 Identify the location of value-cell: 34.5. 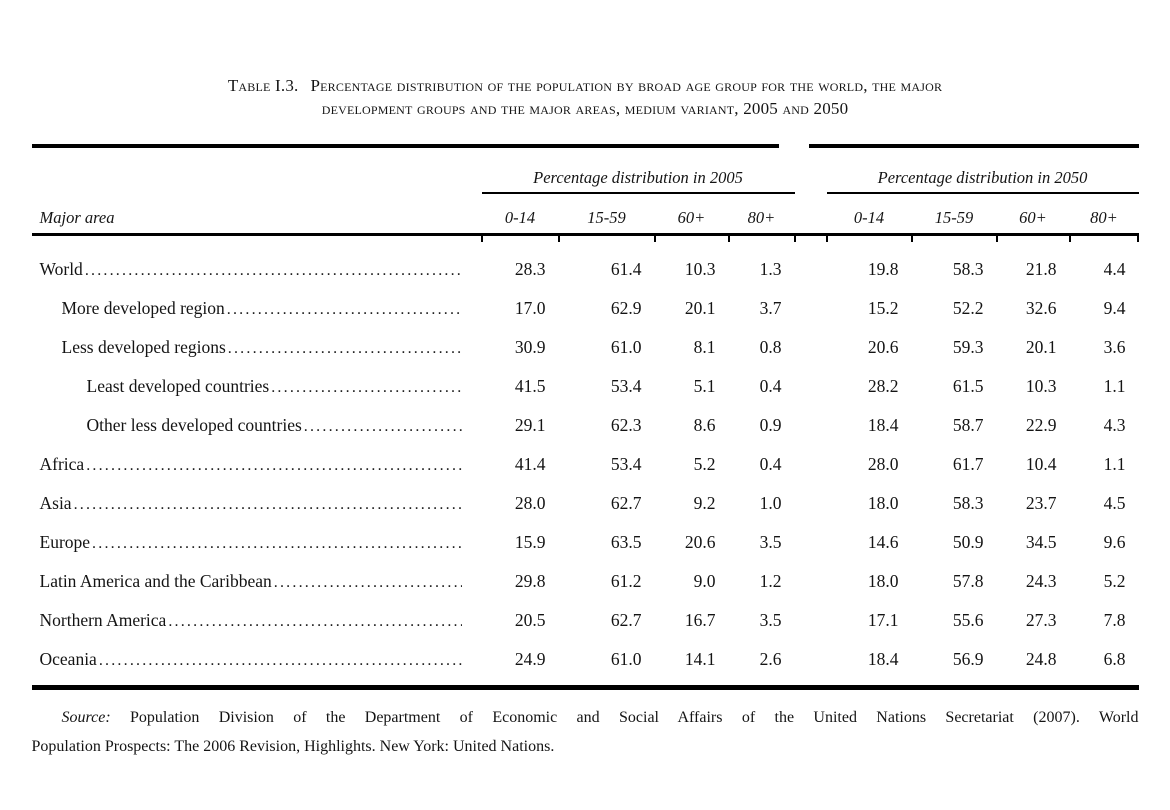
(1041, 542).